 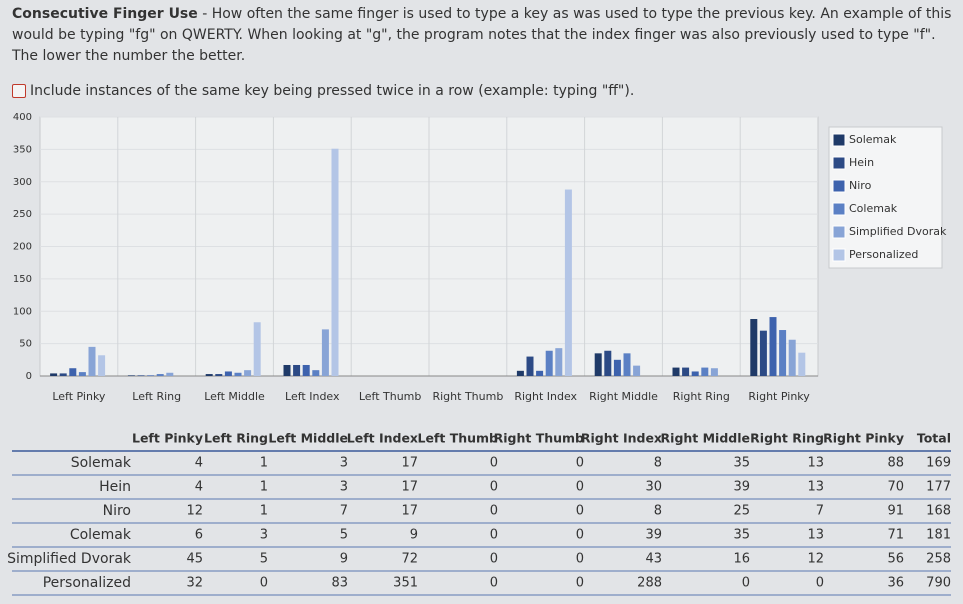 I want to click on table-cell: 177, so click(x=938, y=487).